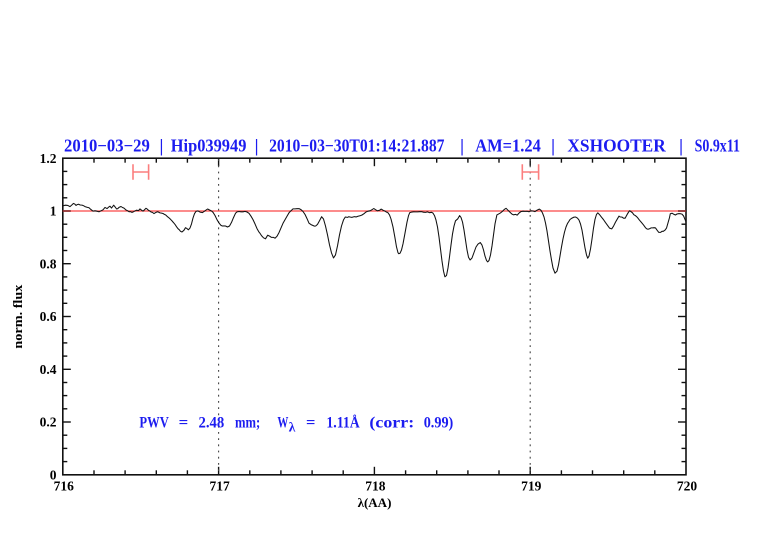 This screenshot has height=542, width=782. Describe the element at coordinates (687, 485) in the screenshot. I see `svg-text: 720` at that location.